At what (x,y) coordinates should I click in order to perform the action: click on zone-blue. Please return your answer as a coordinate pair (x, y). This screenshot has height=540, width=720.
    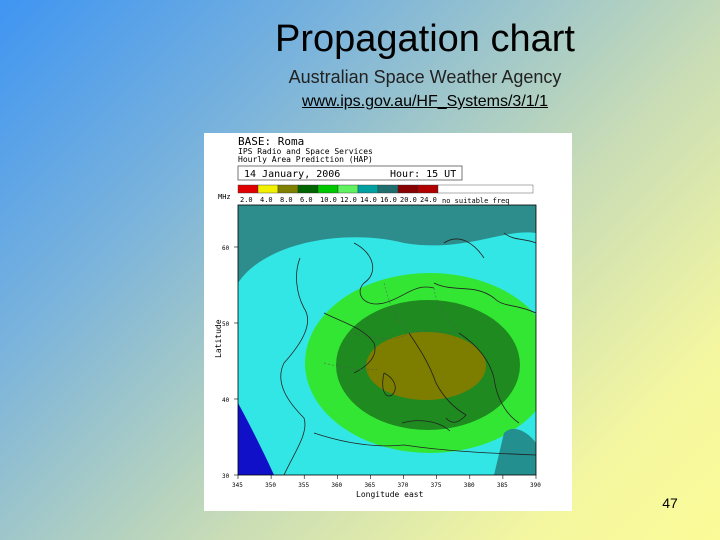
    Looking at the image, I should click on (256, 439).